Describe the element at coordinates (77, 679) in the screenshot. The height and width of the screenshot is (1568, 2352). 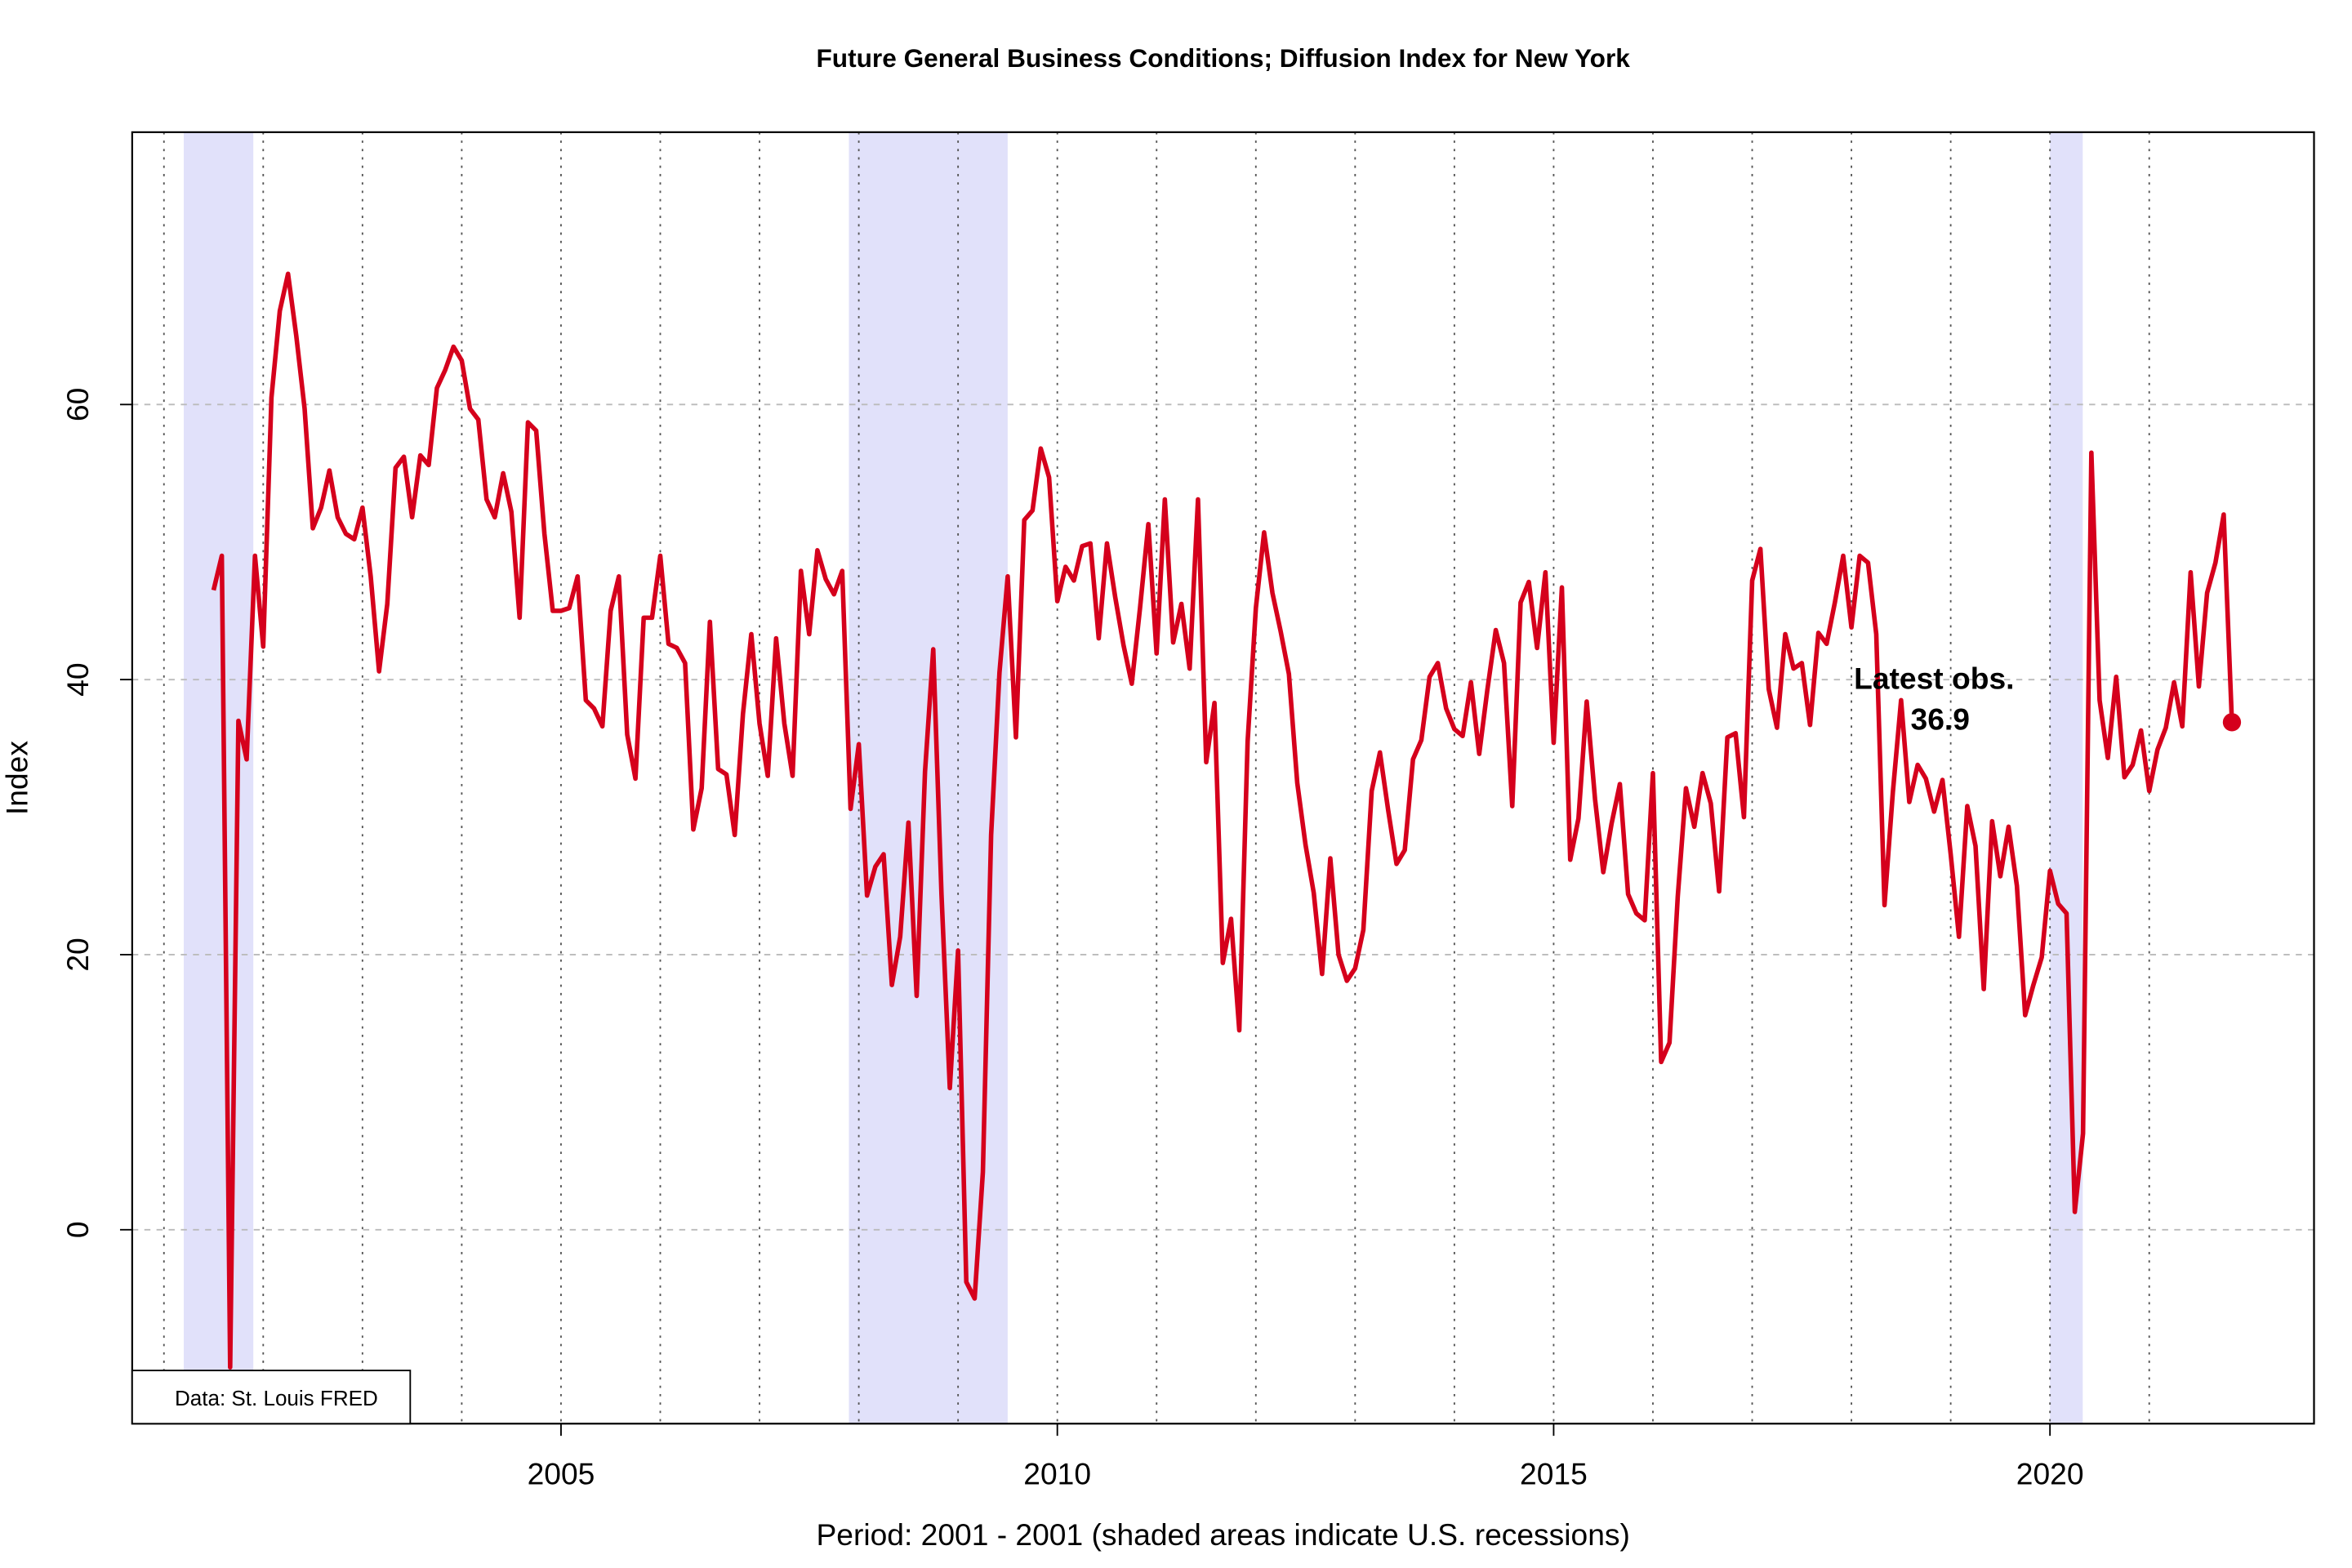
I see `y-tick-label: 40` at that location.